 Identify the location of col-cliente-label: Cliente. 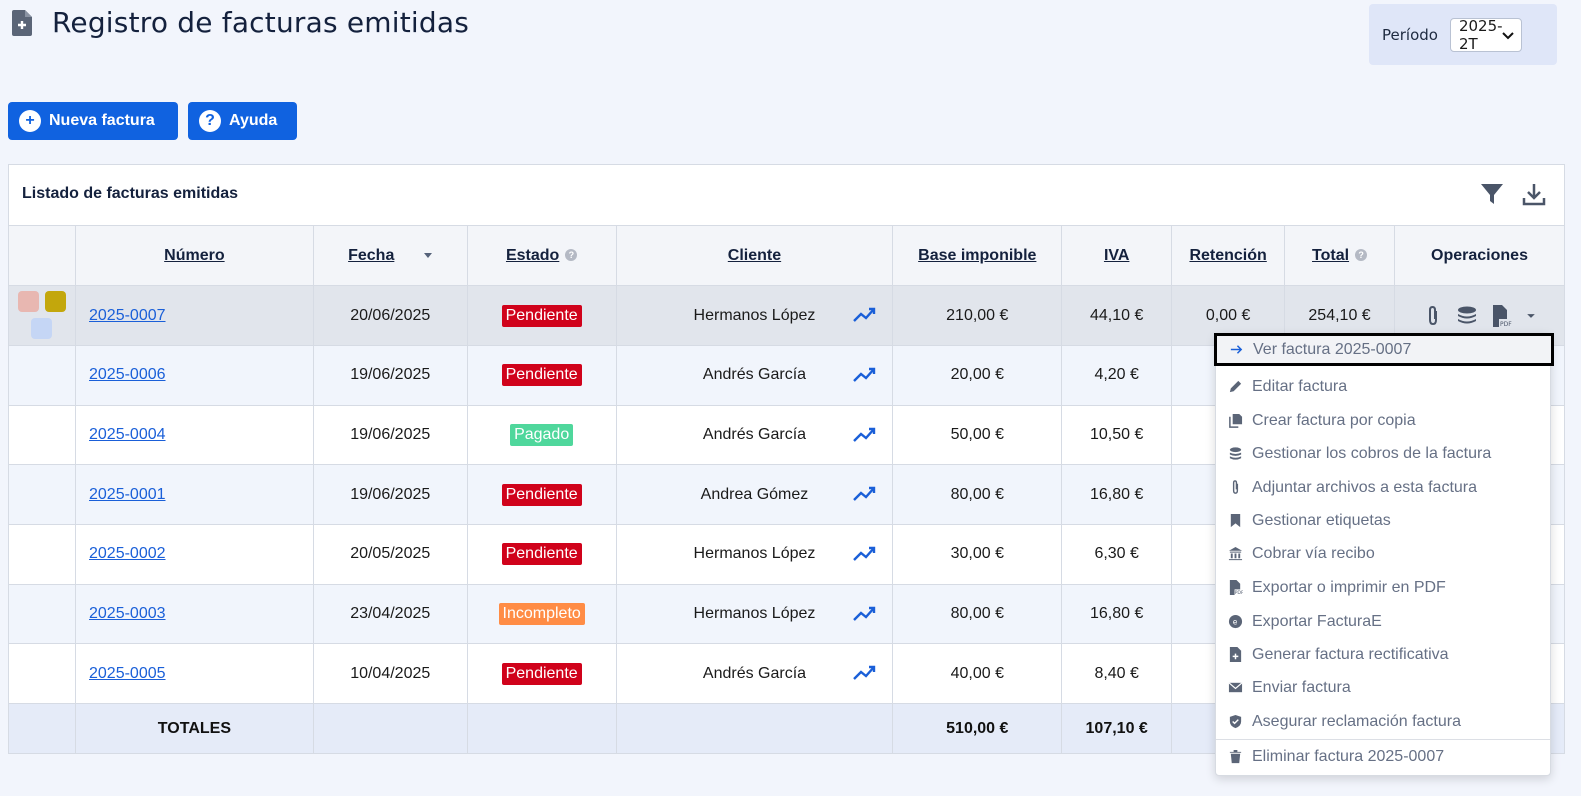
(754, 255).